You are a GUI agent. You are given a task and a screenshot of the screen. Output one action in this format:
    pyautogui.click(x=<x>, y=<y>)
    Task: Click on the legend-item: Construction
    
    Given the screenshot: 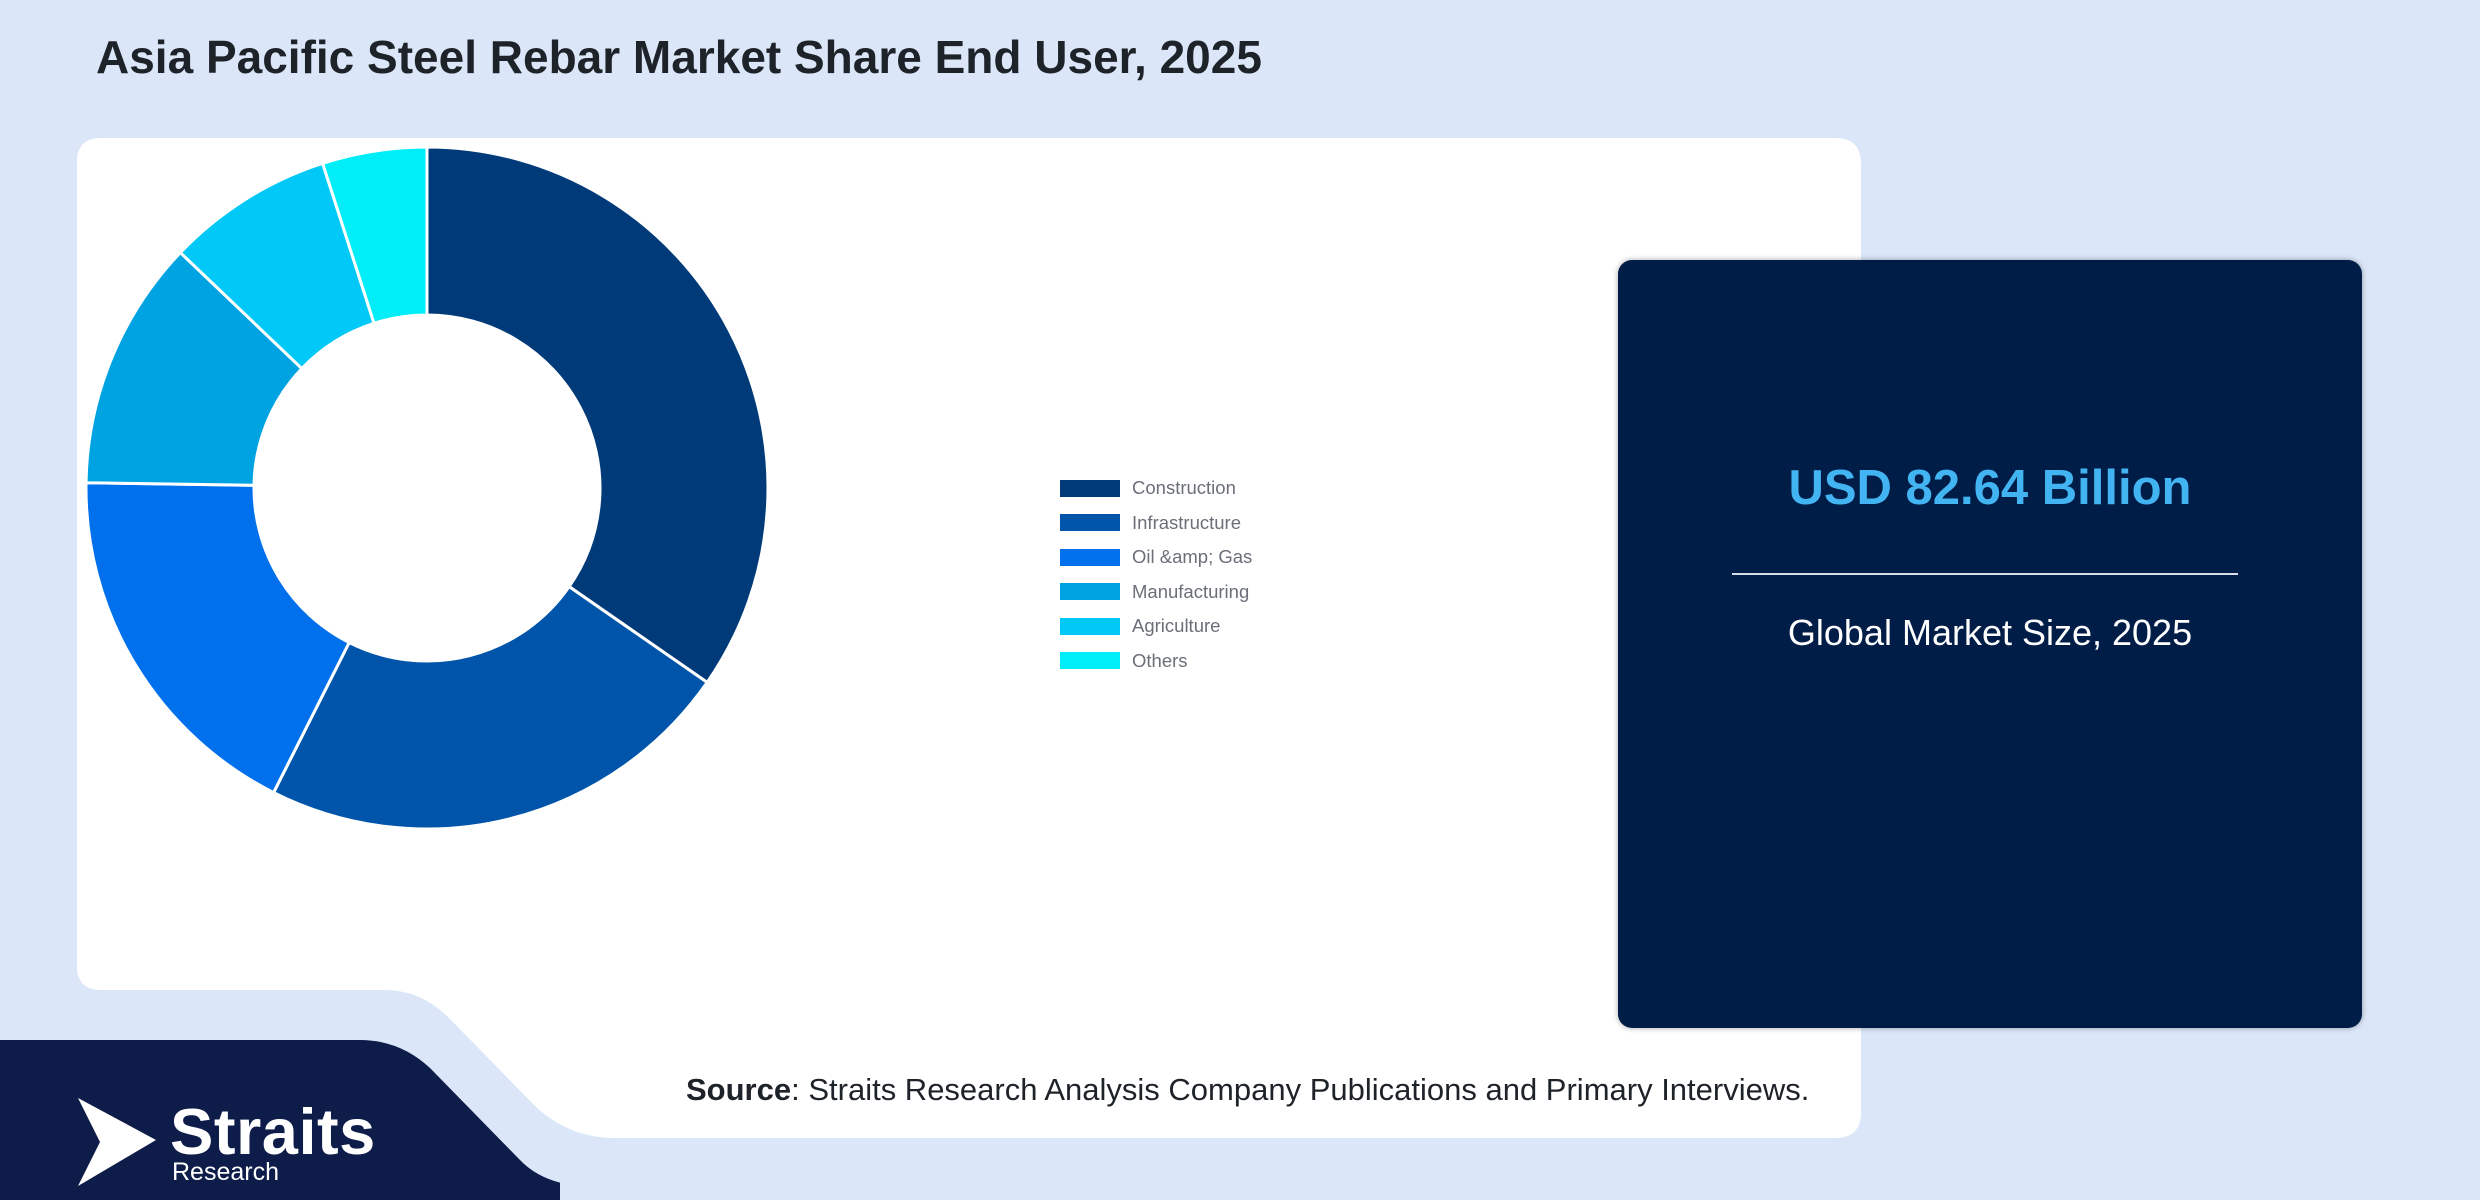 What is the action you would take?
    pyautogui.click(x=1156, y=488)
    